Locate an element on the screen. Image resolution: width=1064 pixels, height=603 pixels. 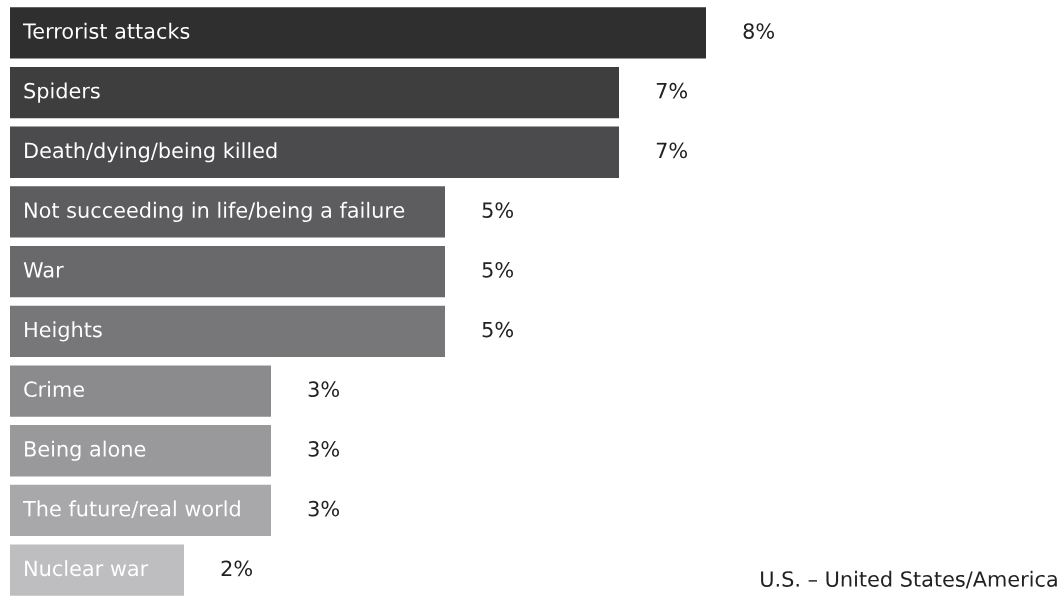
y-tick-label: Death/dying/being killed is located at coordinates (151, 152).